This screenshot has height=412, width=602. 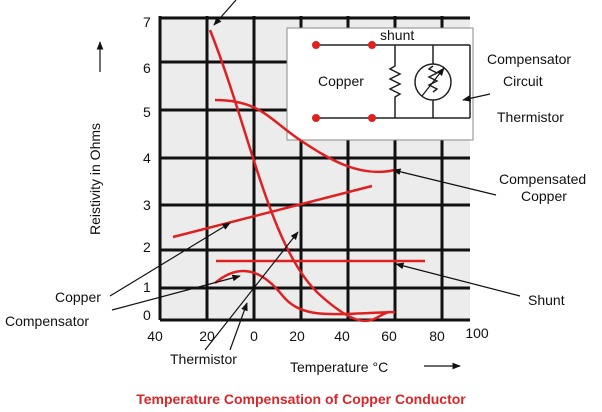 I want to click on x-ticks: 40 20 0 20 40 60 80 100, so click(x=318, y=334).